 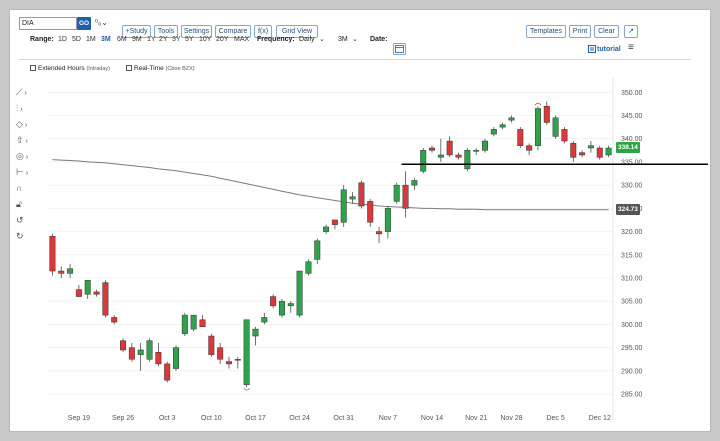 What do you see at coordinates (62, 39) in the screenshot?
I see `range-1d: 1D` at bounding box center [62, 39].